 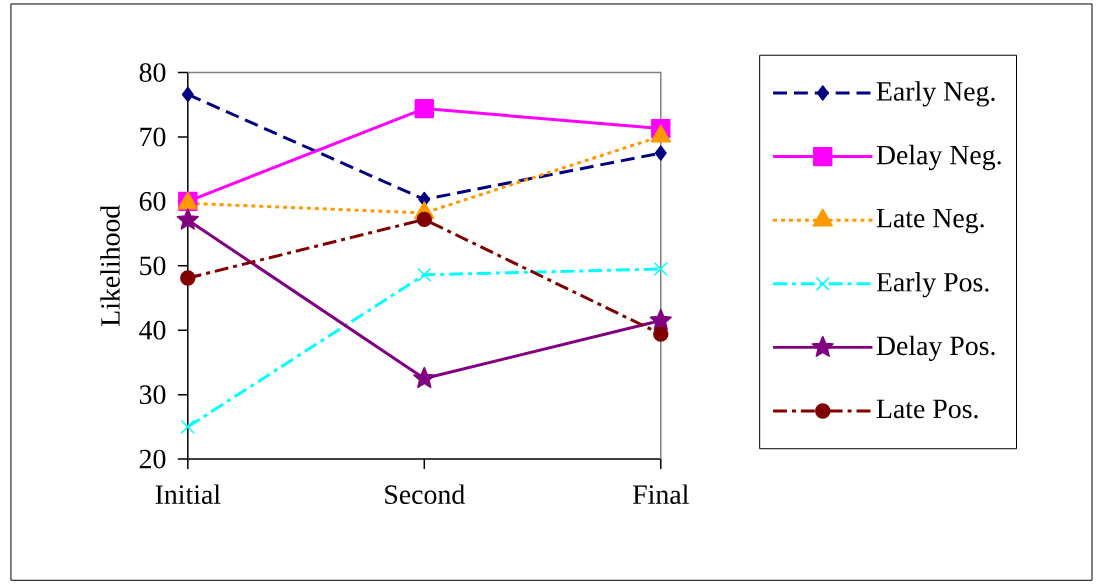 What do you see at coordinates (152, 201) in the screenshot?
I see `y-tick-label: 60` at bounding box center [152, 201].